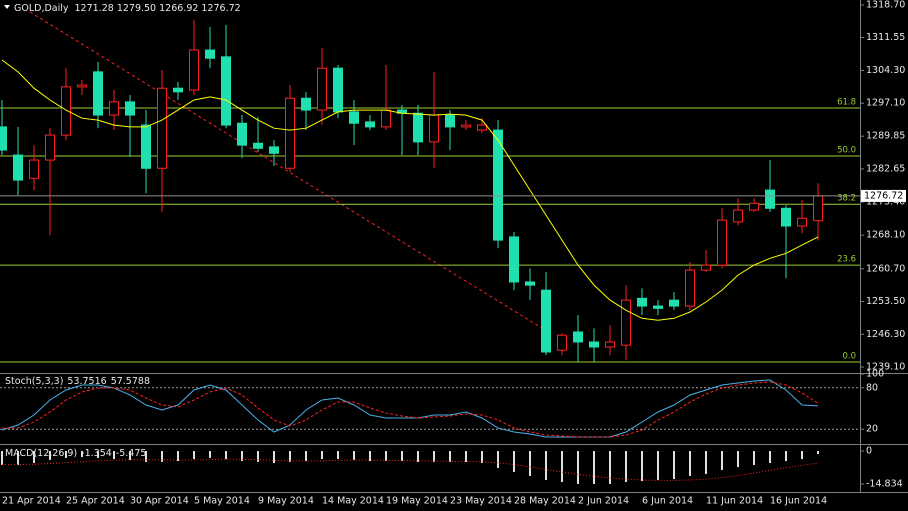 This screenshot has height=511, width=908. Describe the element at coordinates (481, 501) in the screenshot. I see `x-tick-label: 23 May 2014` at that location.